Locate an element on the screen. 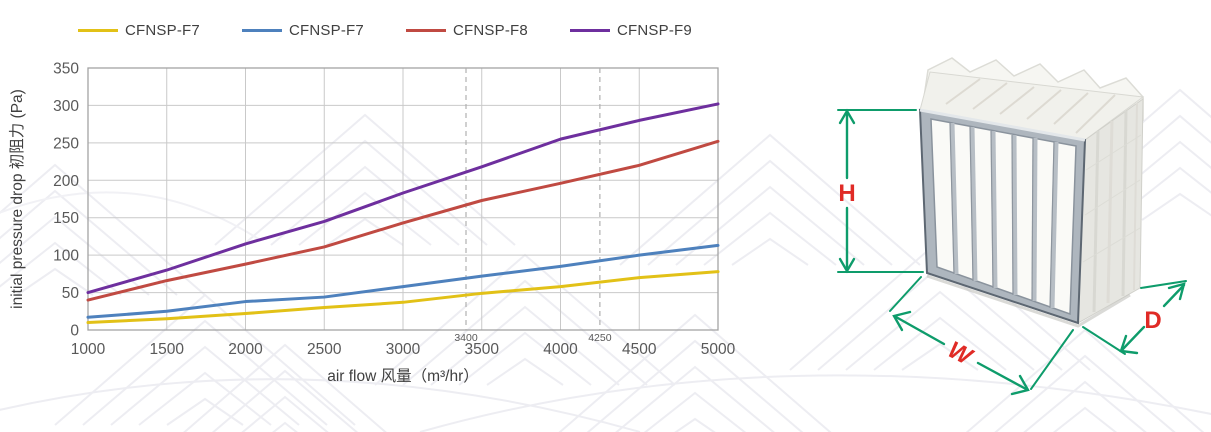  legend-label-1: CFNSP-F7 is located at coordinates (326, 30).